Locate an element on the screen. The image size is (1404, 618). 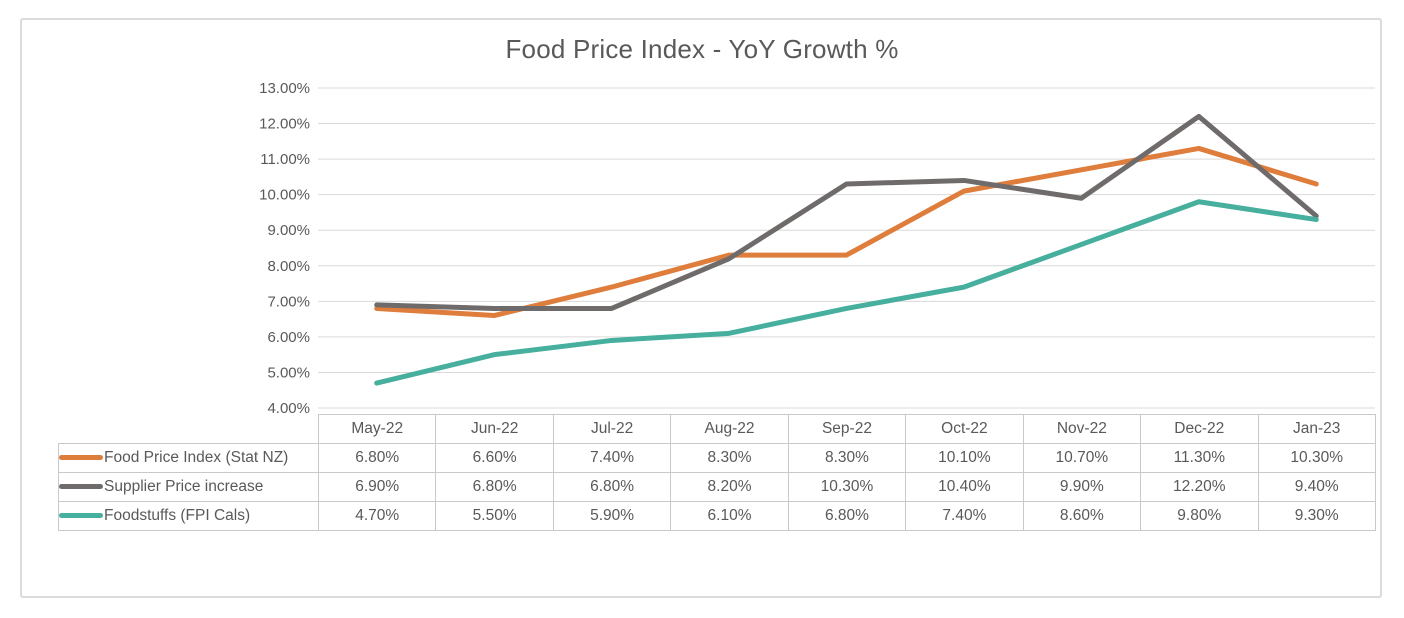
value-cell: 10.70% is located at coordinates (1082, 458).